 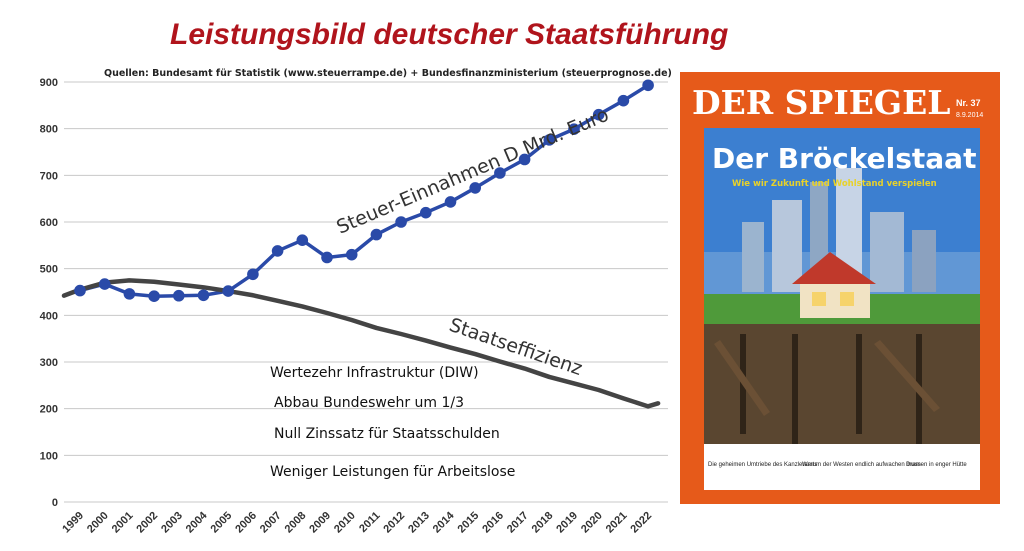 What do you see at coordinates (861, 465) in the screenshot?
I see `cover-teaser-2: Warum der Westen endlich aufwachen muss` at bounding box center [861, 465].